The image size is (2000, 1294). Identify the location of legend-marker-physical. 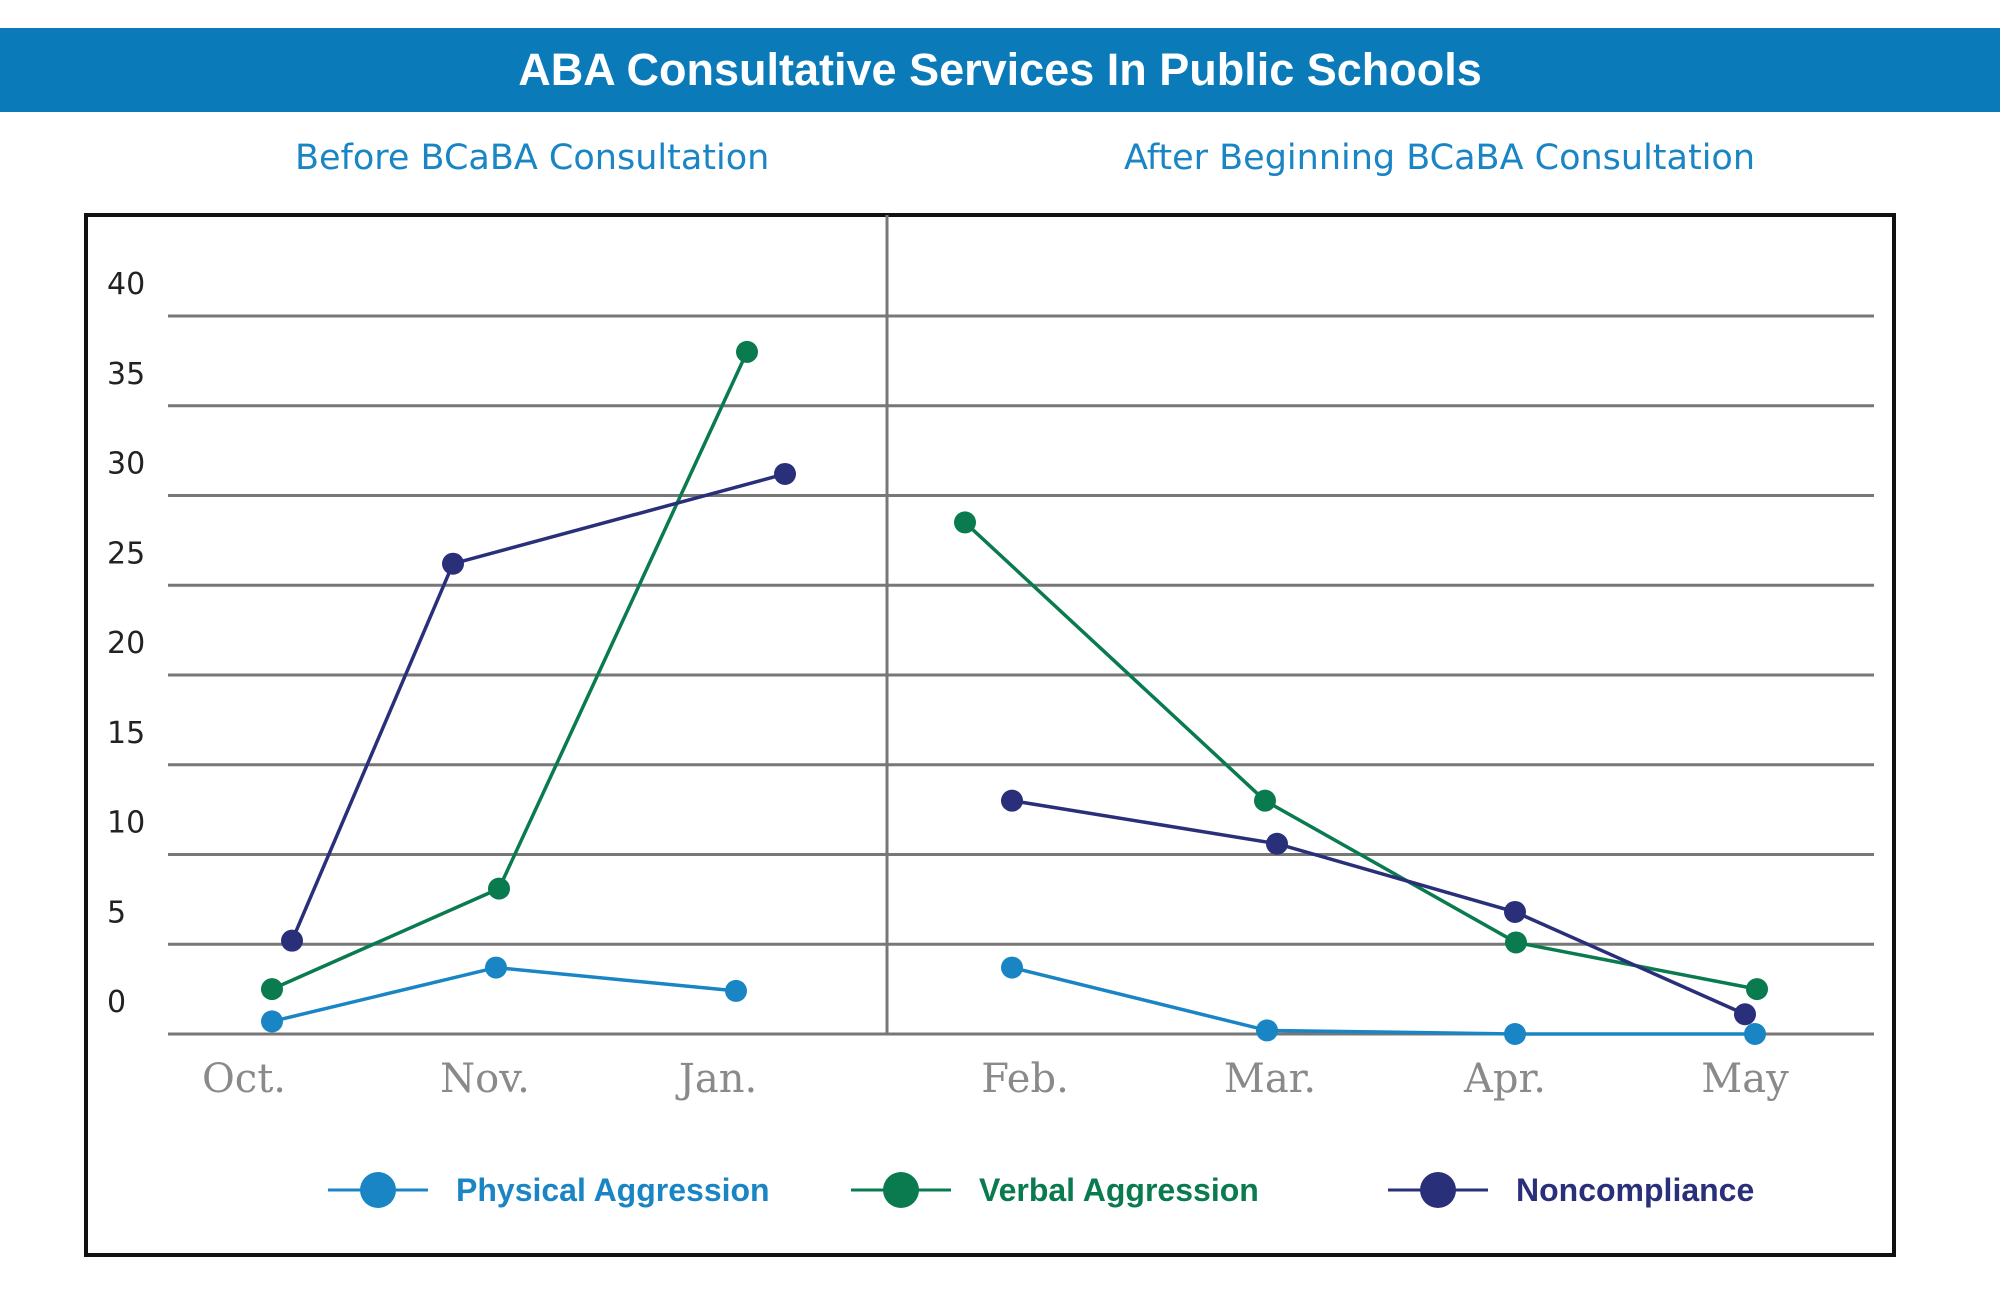
(378, 1190).